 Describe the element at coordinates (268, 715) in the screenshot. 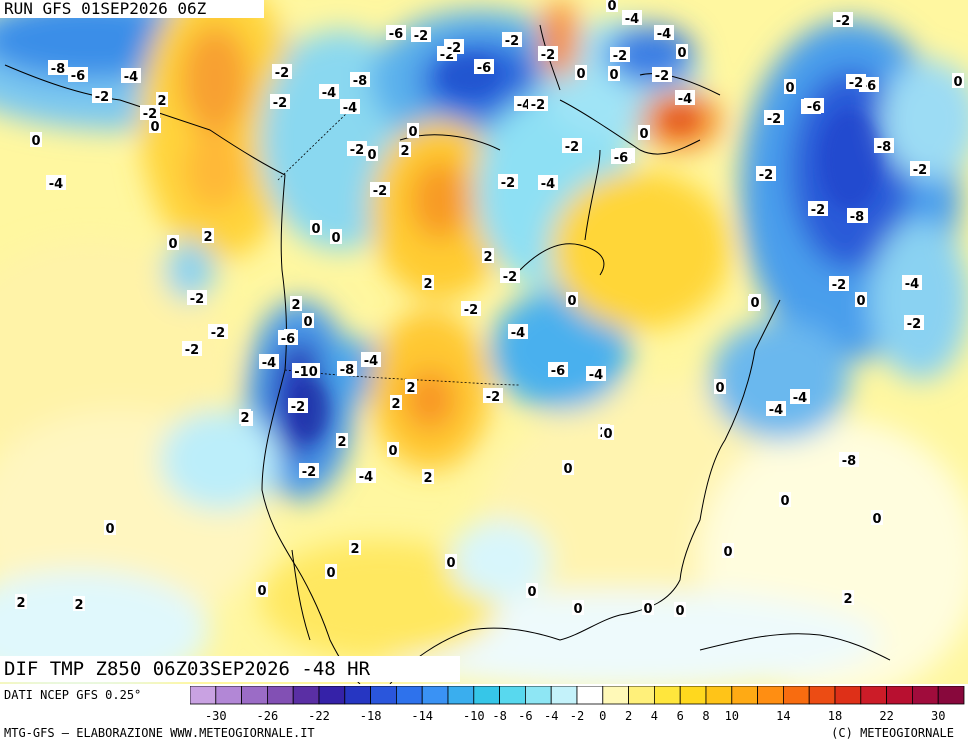

I see `legend-tick-label: -26` at that location.